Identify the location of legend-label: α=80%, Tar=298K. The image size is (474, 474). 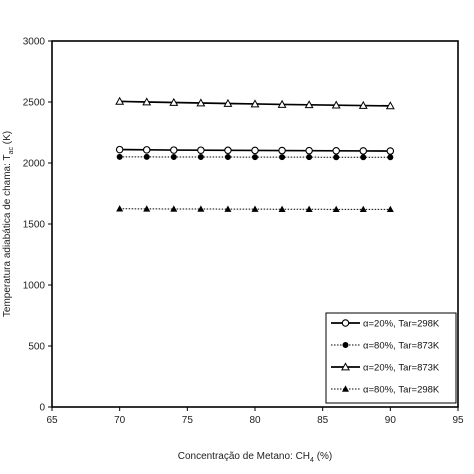
(401, 390).